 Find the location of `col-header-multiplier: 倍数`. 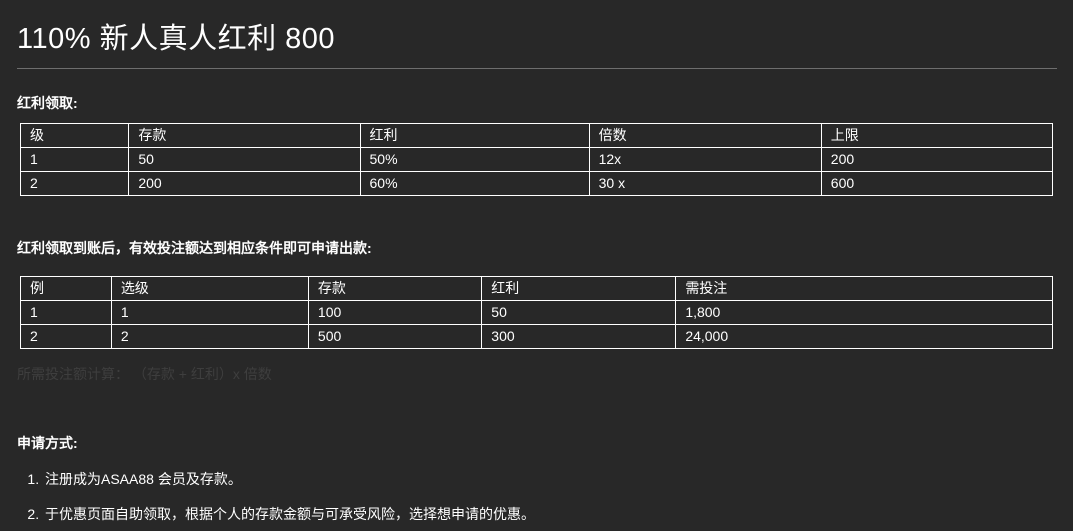

col-header-multiplier: 倍数 is located at coordinates (705, 135).